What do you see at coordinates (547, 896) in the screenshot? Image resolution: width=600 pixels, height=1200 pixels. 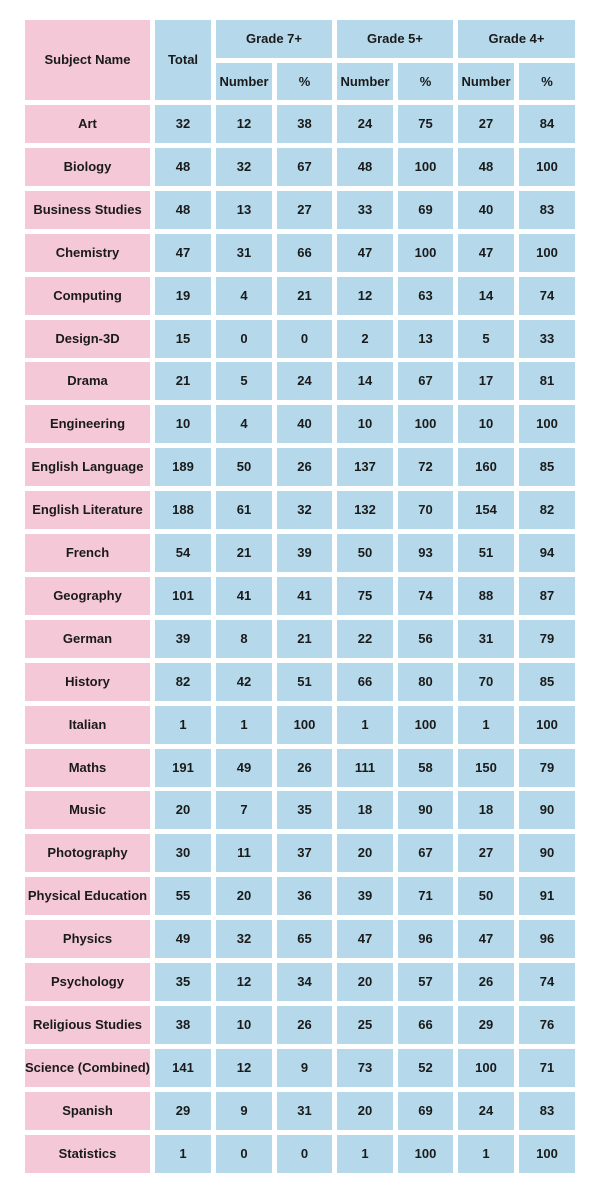 I see `grade-4-percent-cell: 91` at bounding box center [547, 896].